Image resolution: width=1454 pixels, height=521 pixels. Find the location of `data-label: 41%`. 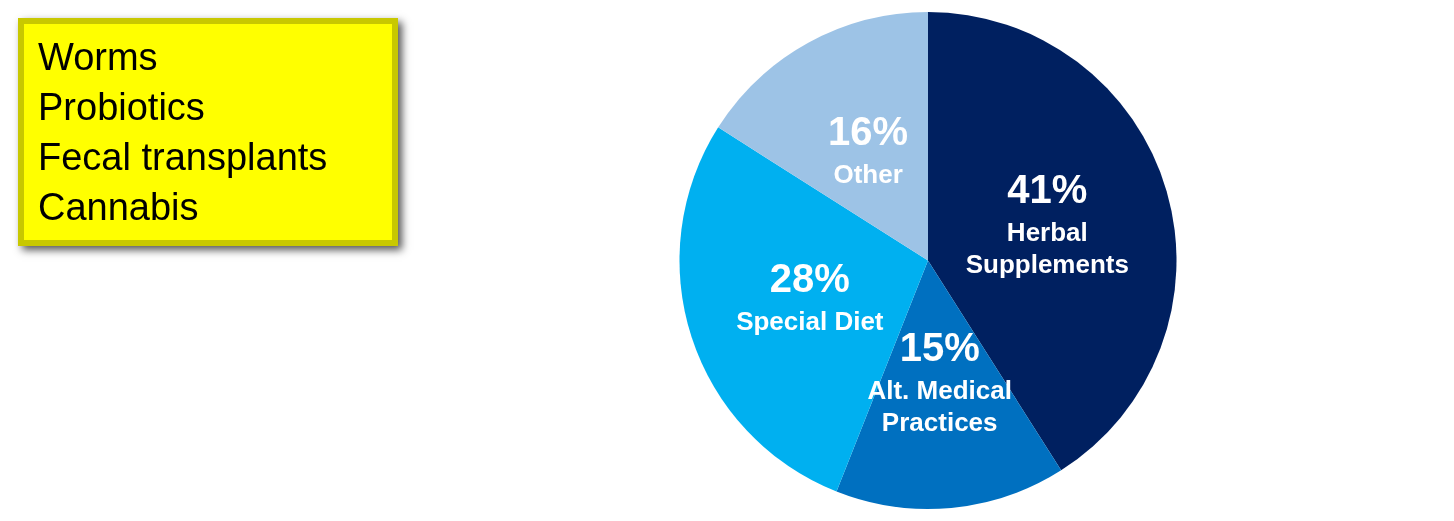

data-label: 41% is located at coordinates (1047, 188).